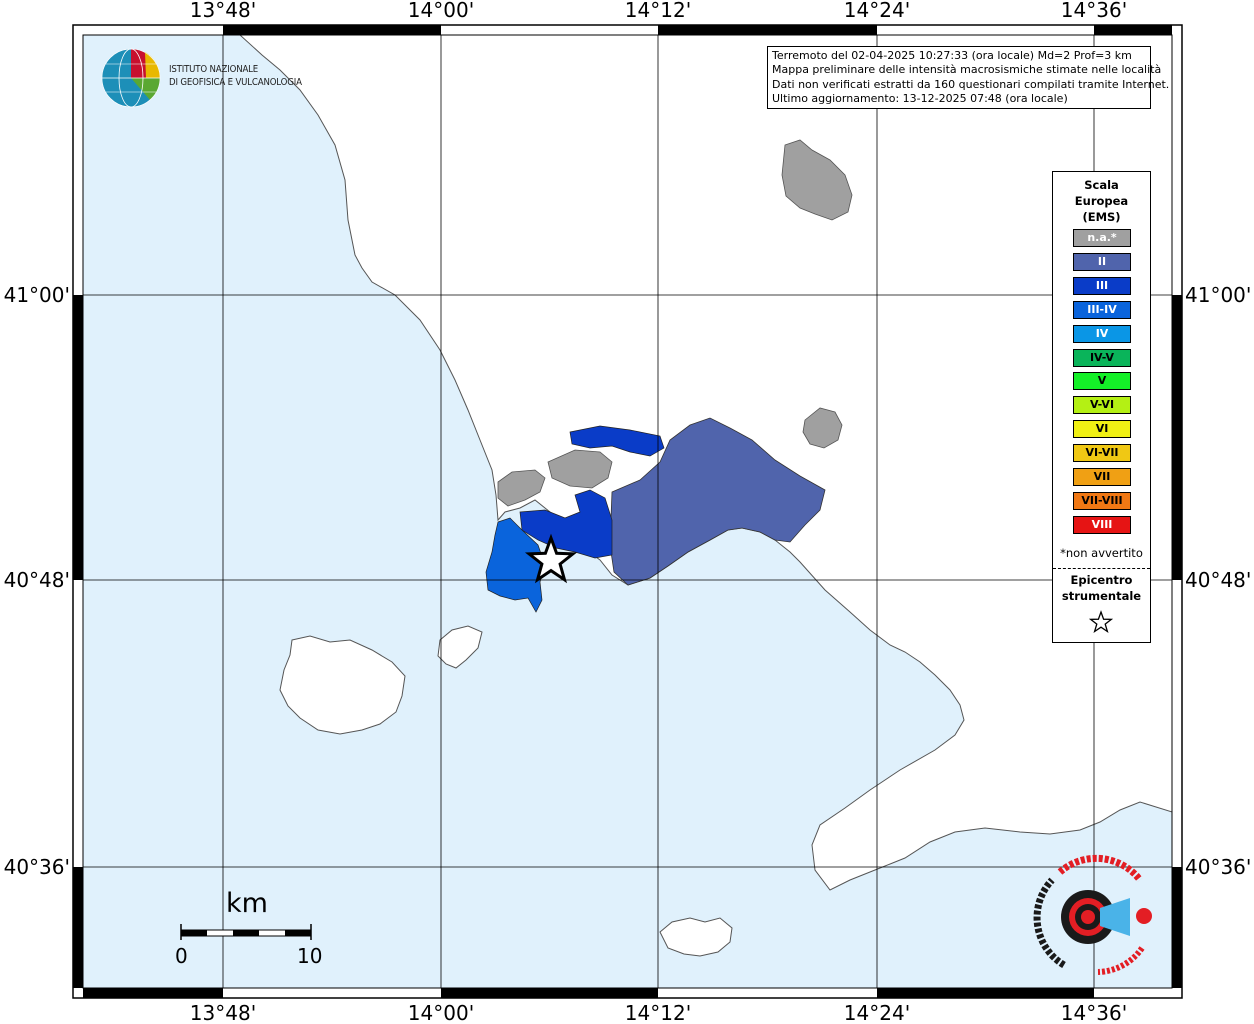 This screenshot has height=1024, width=1254. What do you see at coordinates (551, 558) in the screenshot?
I see `epicenter-star-icon` at bounding box center [551, 558].